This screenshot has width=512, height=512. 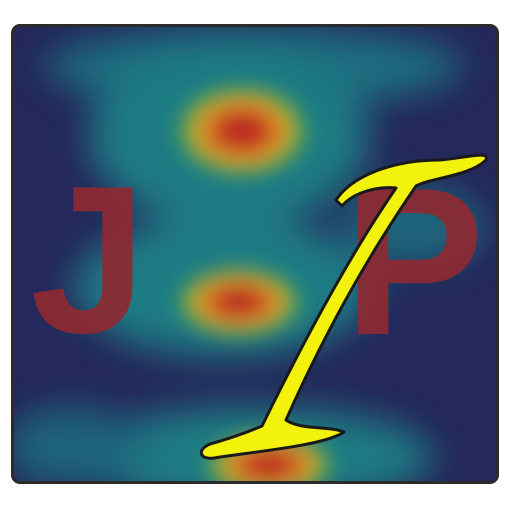 What do you see at coordinates (88, 259) in the screenshot?
I see `logo-letter-j: J` at bounding box center [88, 259].